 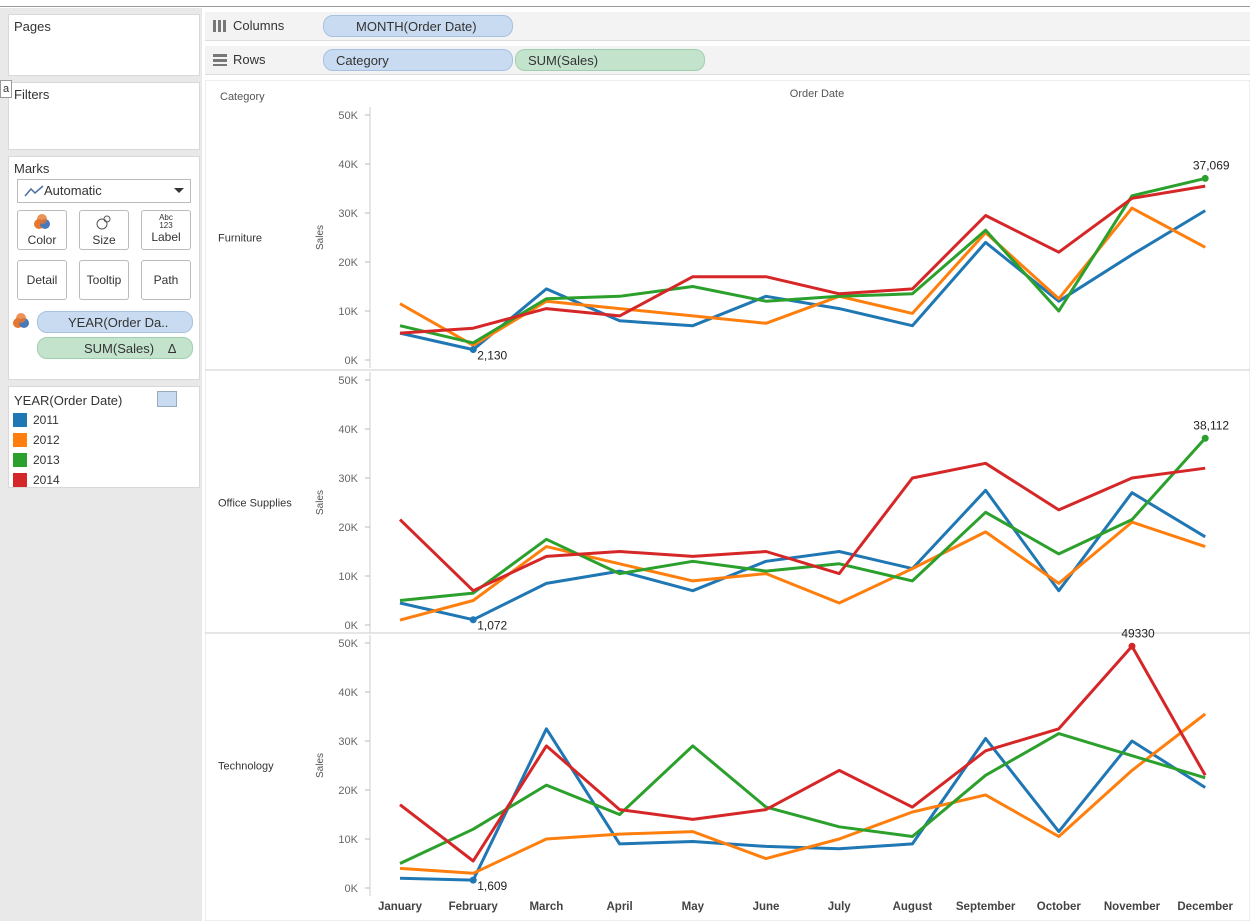 What do you see at coordinates (348, 312) in the screenshot?
I see `y-tick-label: 10K` at bounding box center [348, 312].